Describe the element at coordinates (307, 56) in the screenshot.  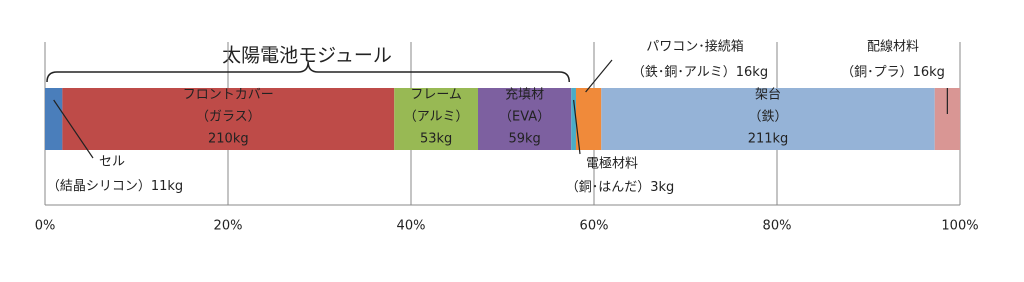
I see `annotation: 太陽電池モジュール` at that location.